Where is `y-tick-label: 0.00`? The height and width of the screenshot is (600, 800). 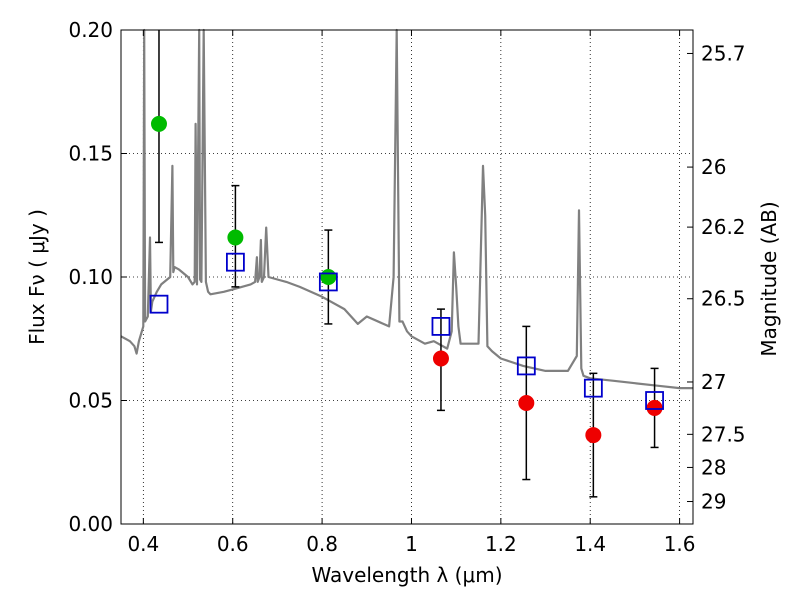
y-tick-label: 0.00 is located at coordinates (90, 524).